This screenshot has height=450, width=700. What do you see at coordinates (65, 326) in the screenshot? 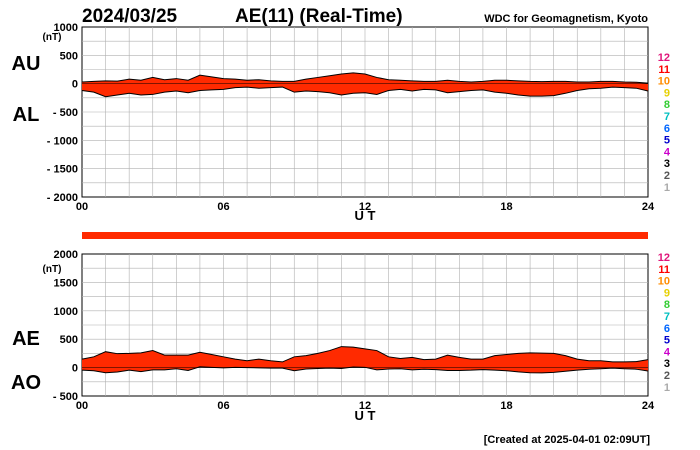
I see `ae-ao-y-tick-labels: 2000 1500 1000 500 0 - 500` at bounding box center [65, 326].